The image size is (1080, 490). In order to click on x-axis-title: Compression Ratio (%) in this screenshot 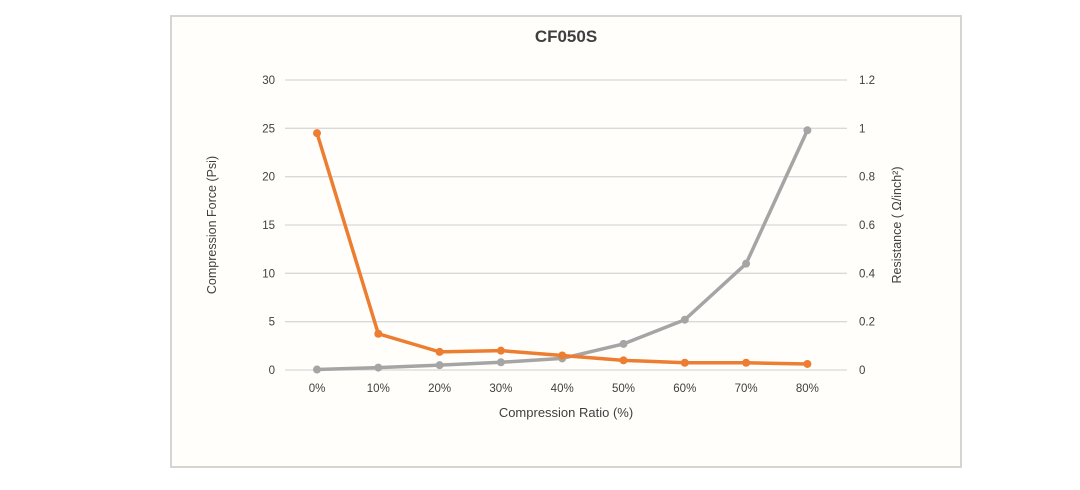, I will do `click(566, 412)`.